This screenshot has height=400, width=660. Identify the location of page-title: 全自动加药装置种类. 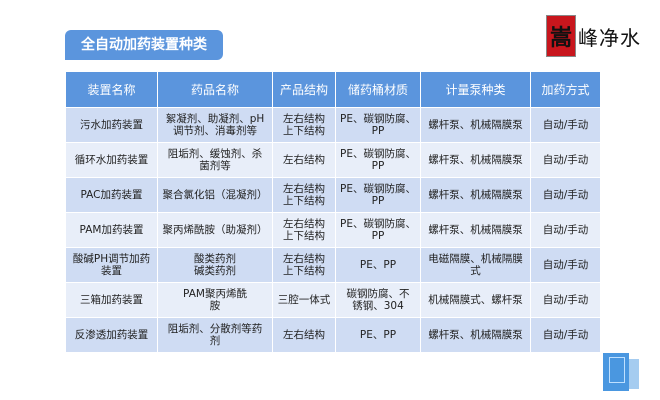
(144, 45).